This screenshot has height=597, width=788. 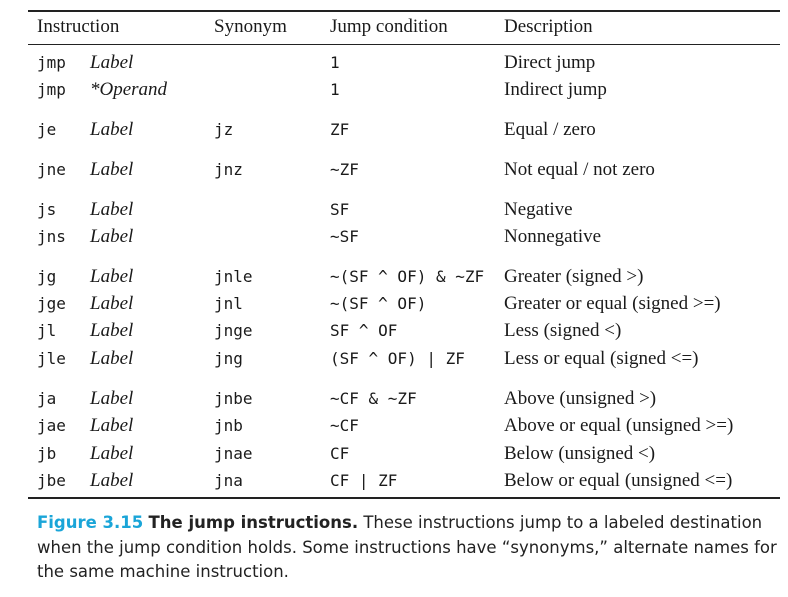 What do you see at coordinates (550, 62) in the screenshot?
I see `description-cell: Direct jump` at bounding box center [550, 62].